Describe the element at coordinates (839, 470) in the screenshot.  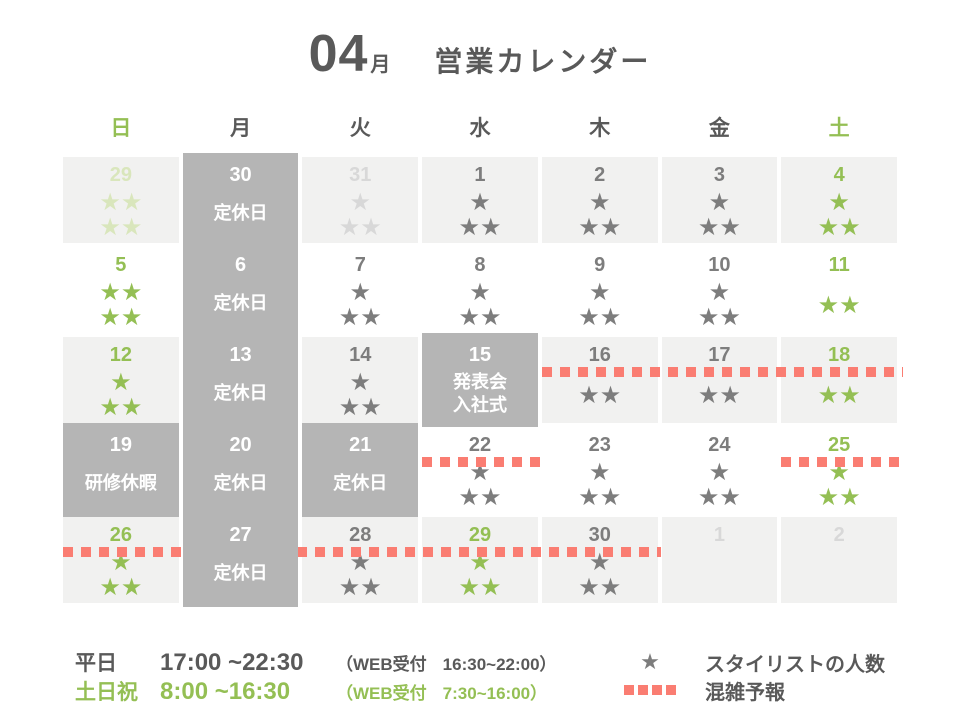
I see `calendar-day-cell: 25 ★ ★★` at that location.